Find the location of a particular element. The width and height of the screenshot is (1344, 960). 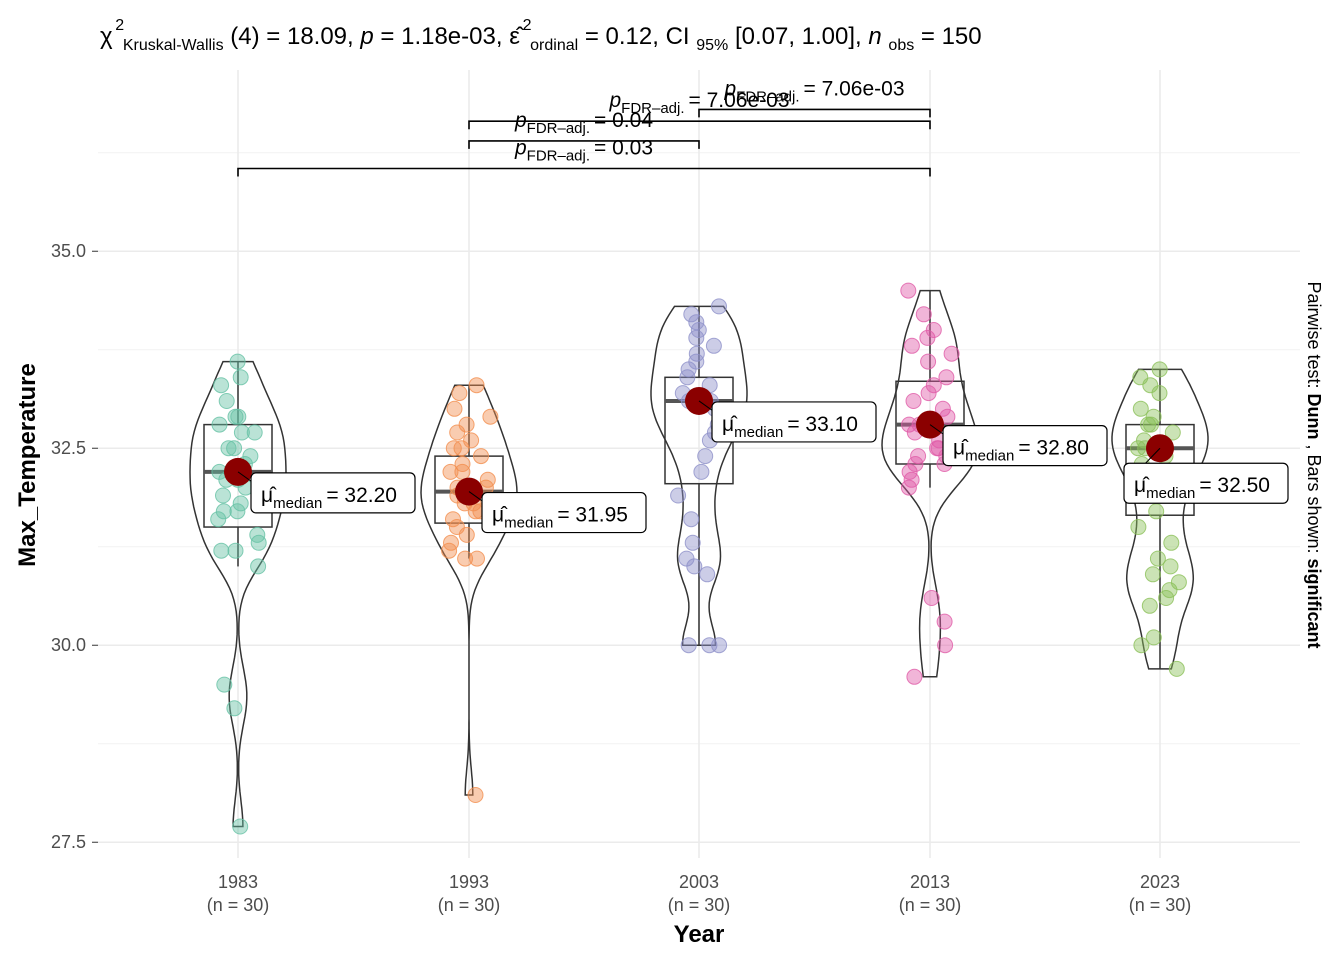

violin-2003 is located at coordinates (699, 475).